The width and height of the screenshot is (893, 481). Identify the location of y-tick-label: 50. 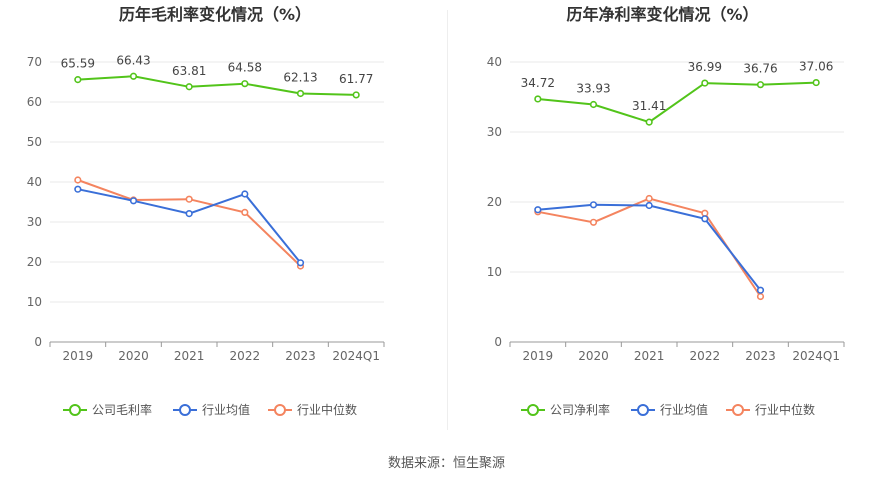
(34, 142).